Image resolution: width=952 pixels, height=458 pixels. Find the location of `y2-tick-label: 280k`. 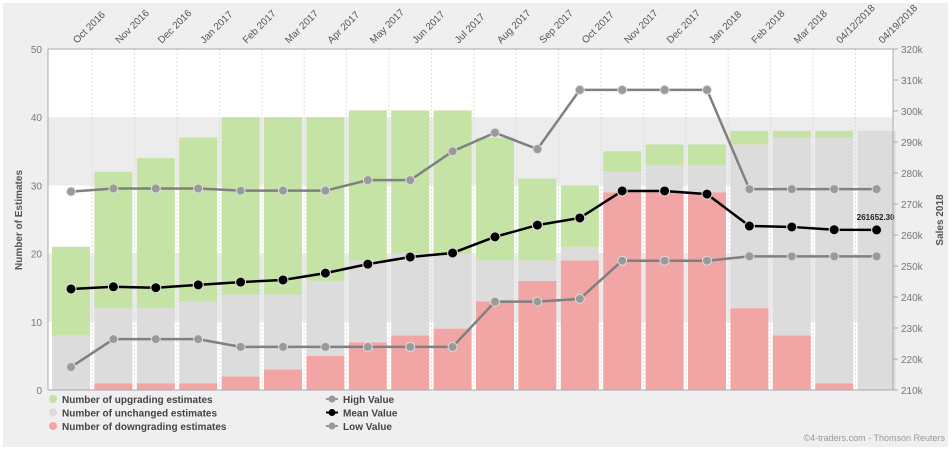

y2-tick-label: 280k is located at coordinates (912, 174).